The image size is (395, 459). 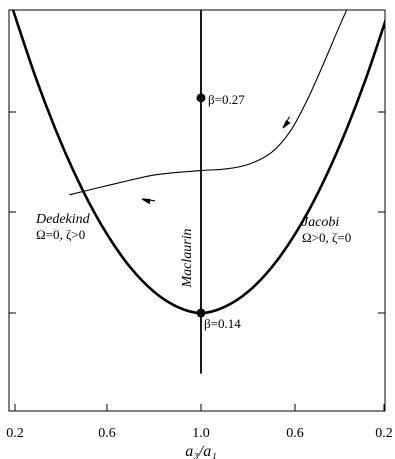 I want to click on x-tick-labels: 0.2 0.6 1.0 0.6 0.2, so click(x=199, y=433).